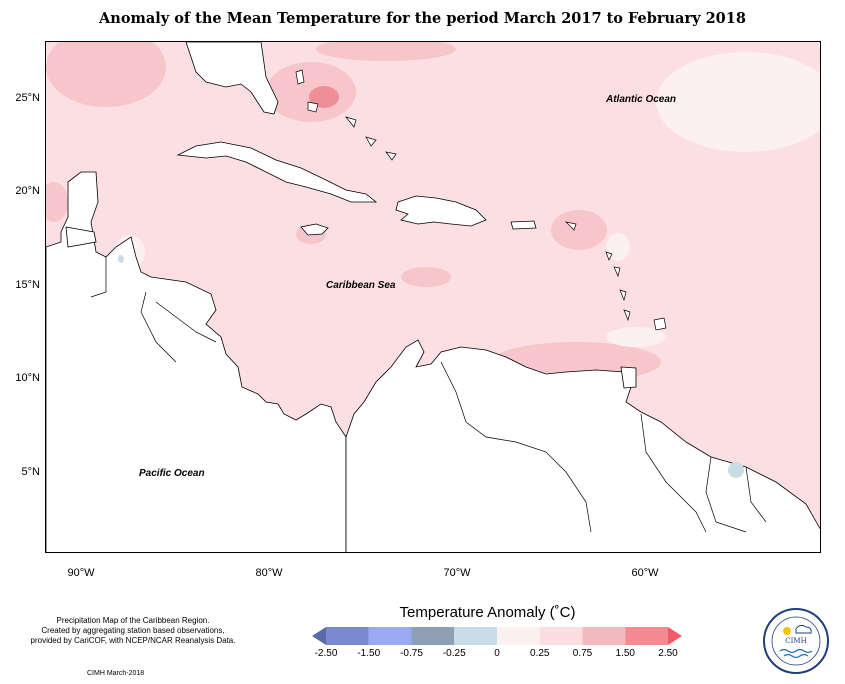 Image resolution: width=845 pixels, height=684 pixels. What do you see at coordinates (636, 337) in the screenshot?
I see `anomaly-patch-grenada` at bounding box center [636, 337].